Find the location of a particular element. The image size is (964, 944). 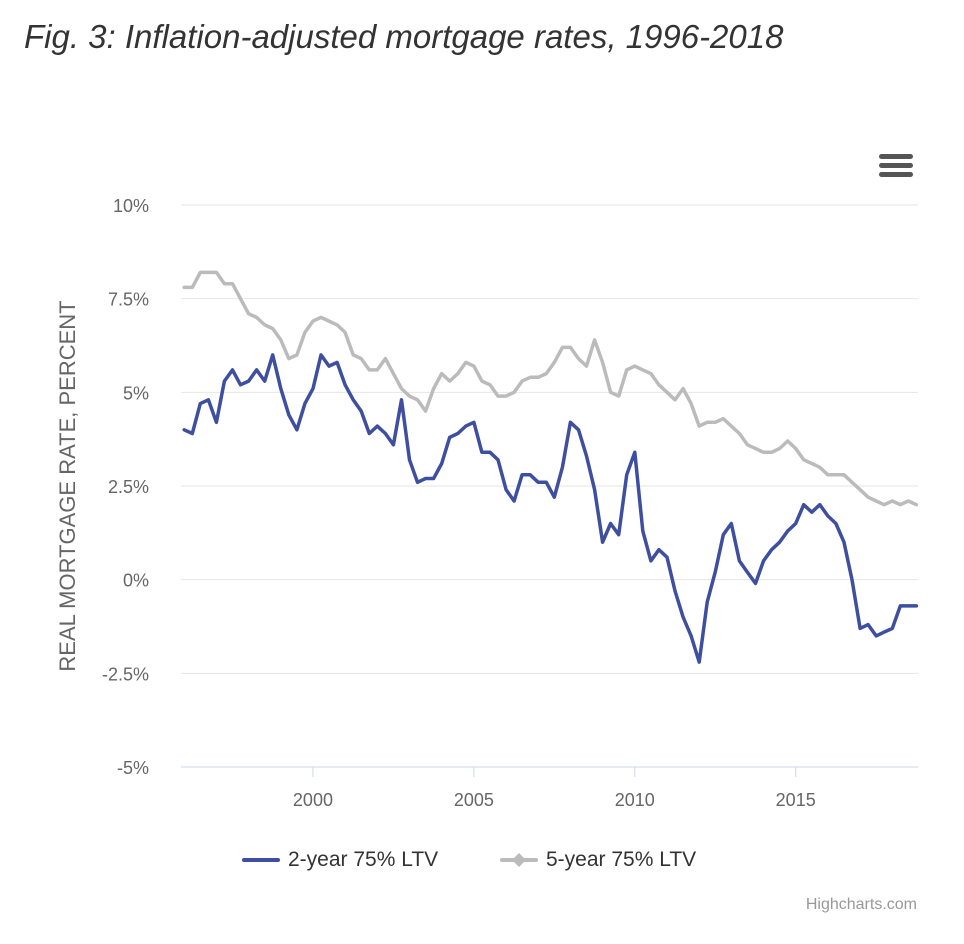

y-tick-label: 7.5% is located at coordinates (128, 300).